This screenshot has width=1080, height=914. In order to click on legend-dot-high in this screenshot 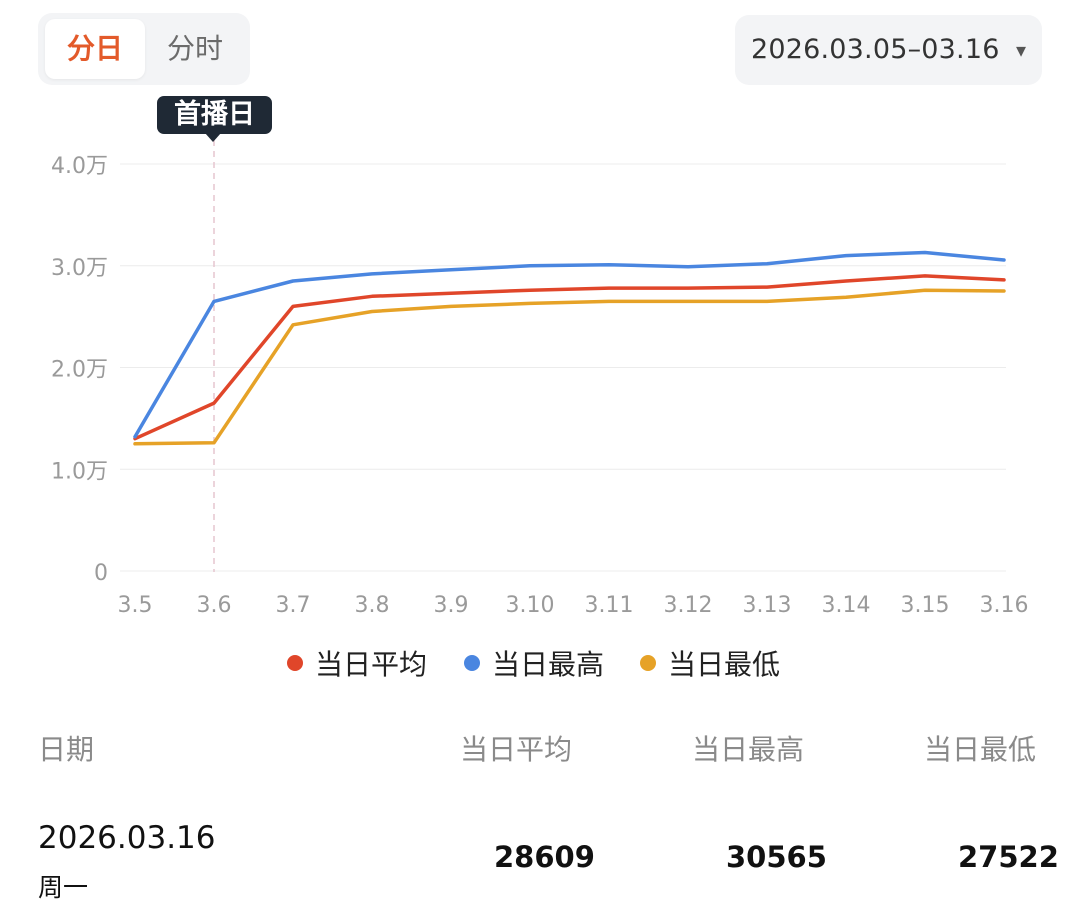, I will do `click(472, 663)`.